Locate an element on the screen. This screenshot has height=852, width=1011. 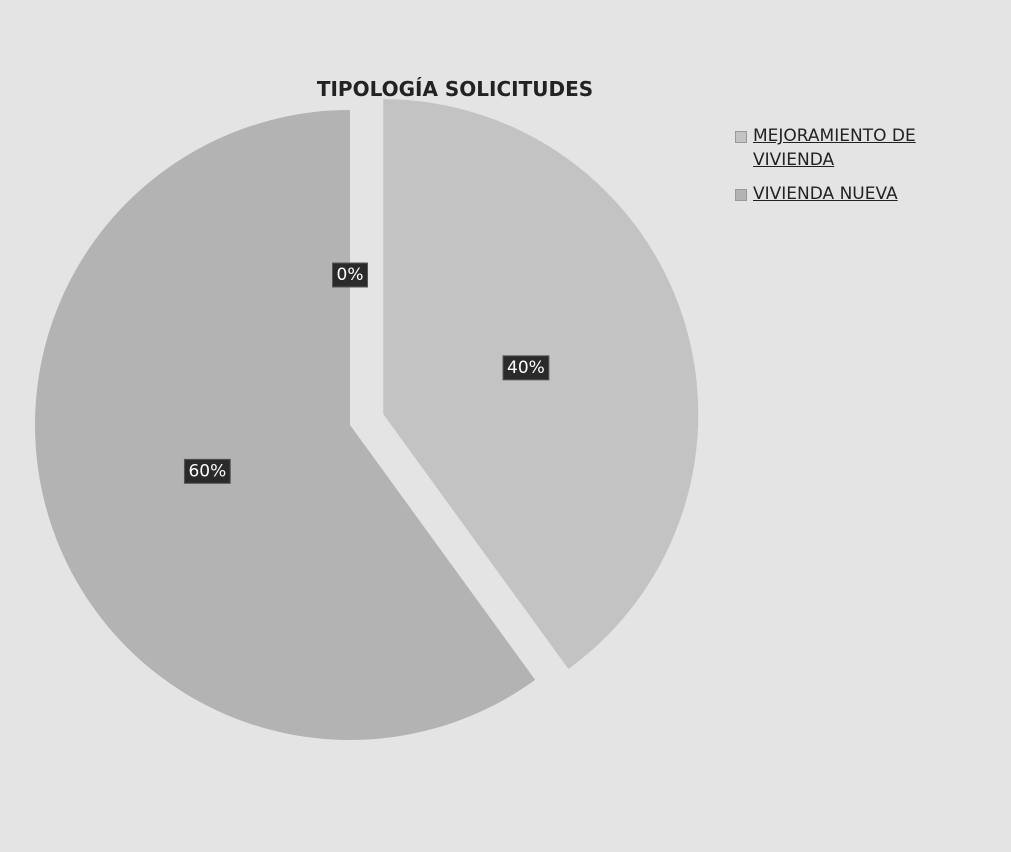
data-label: 40% is located at coordinates (526, 368).